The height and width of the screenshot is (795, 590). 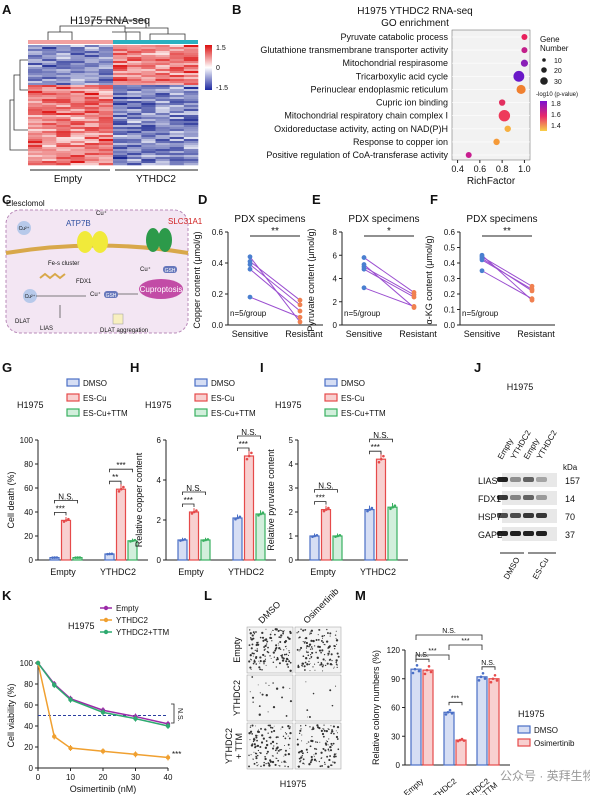 What do you see at coordinates (194, 493) in the screenshot?
I see `sig-bracket` at bounding box center [194, 493].